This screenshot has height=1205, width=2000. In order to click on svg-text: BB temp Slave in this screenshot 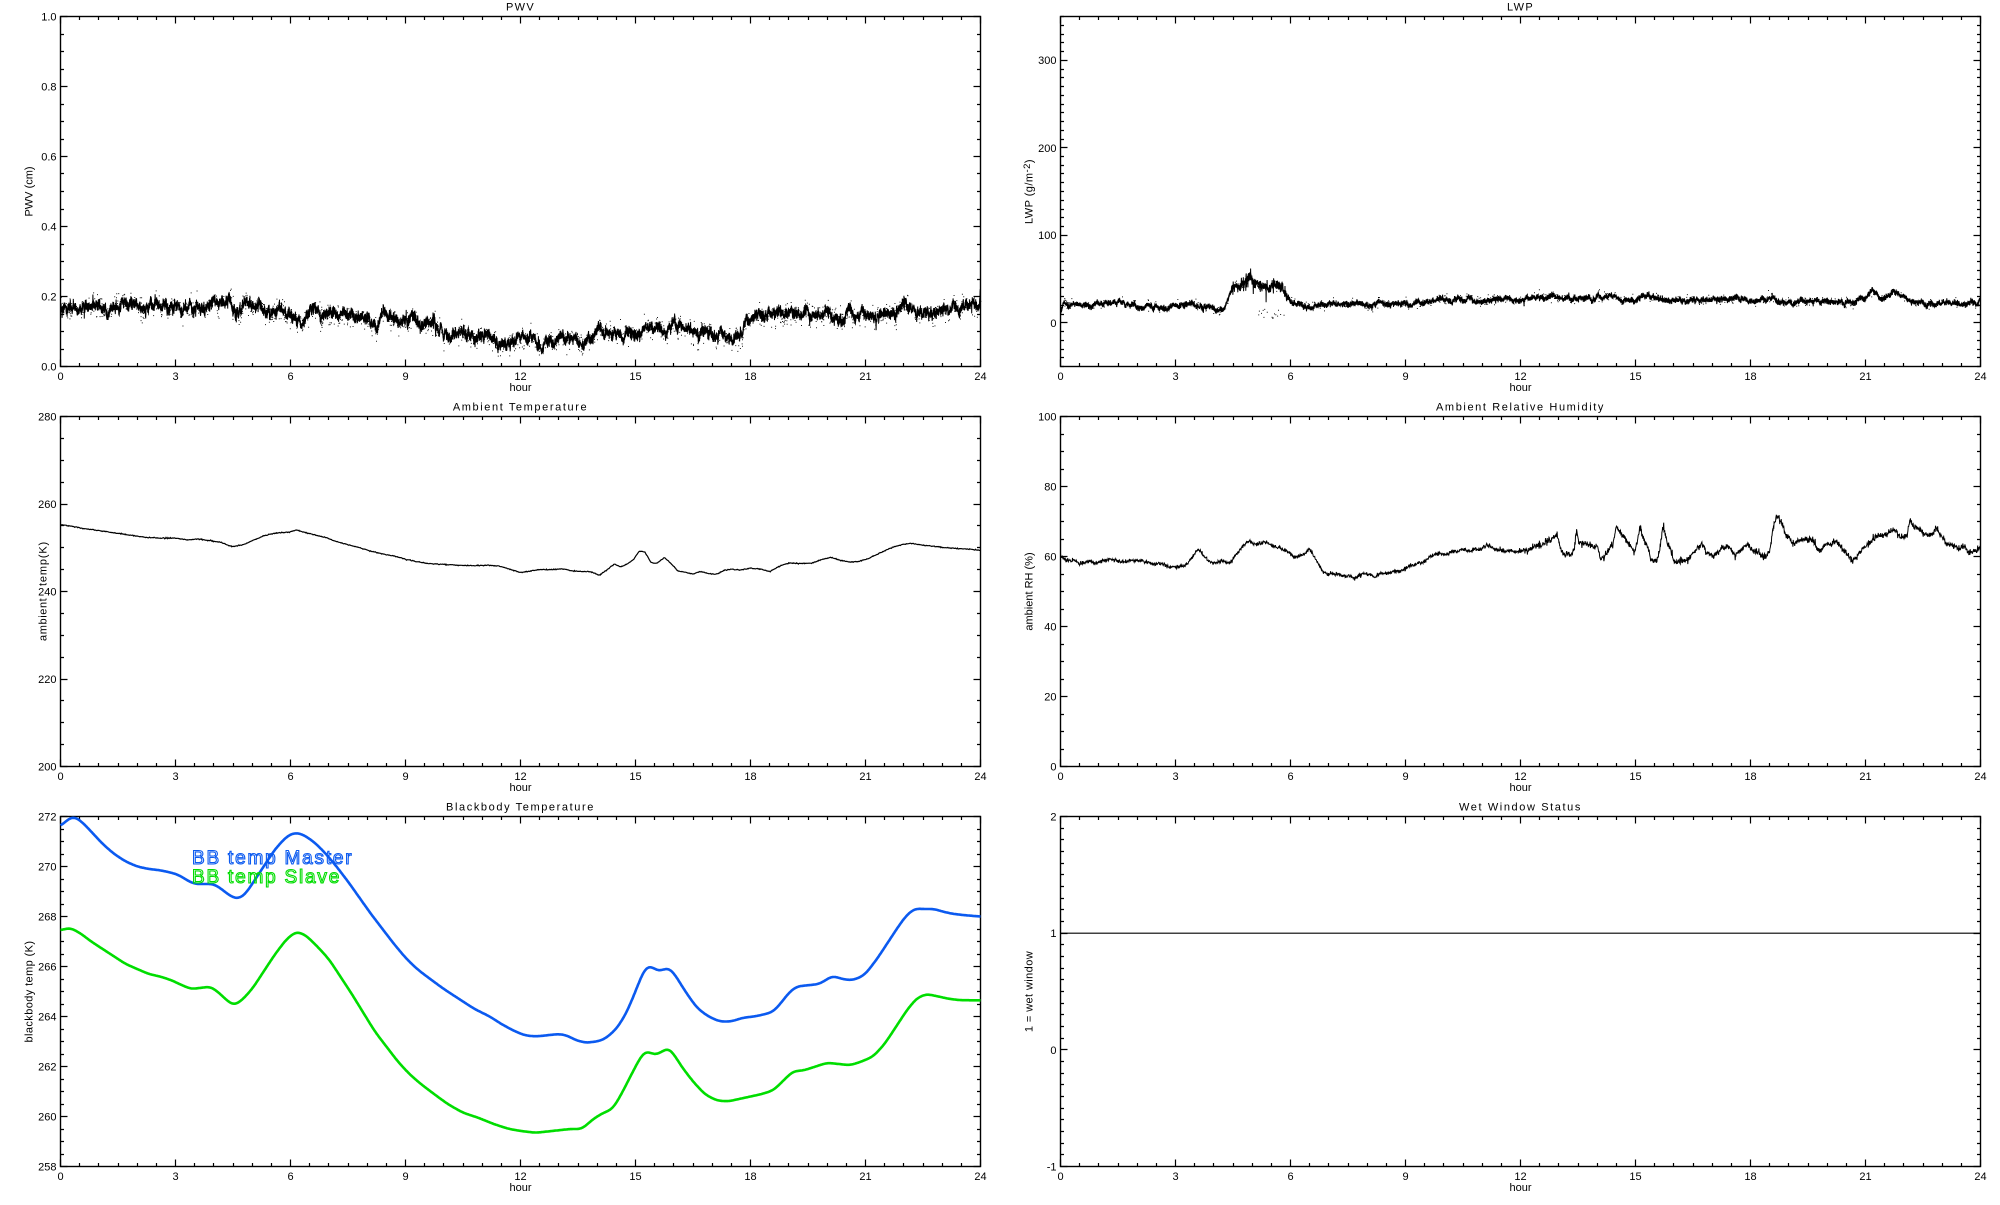, I will do `click(266, 877)`.